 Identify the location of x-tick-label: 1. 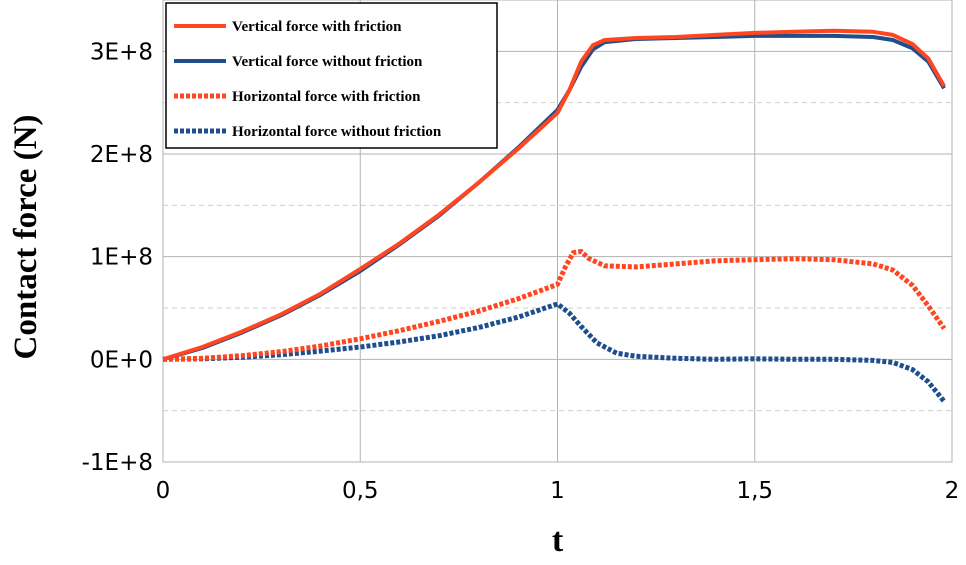
(557, 491).